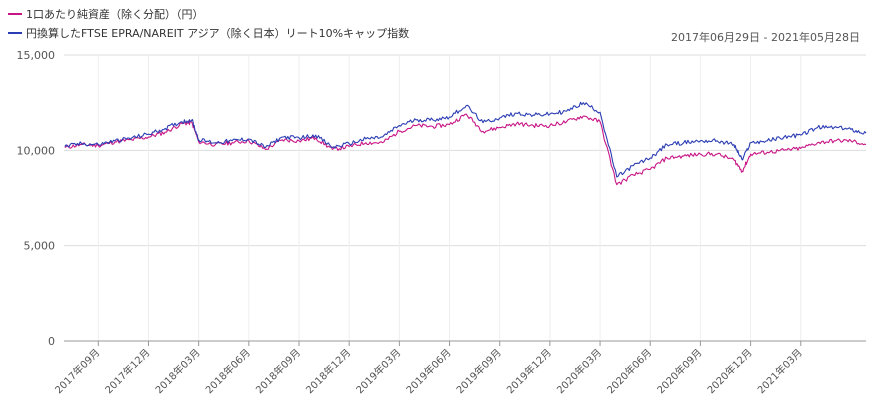 The width and height of the screenshot is (876, 413). Describe the element at coordinates (579, 371) in the screenshot. I see `x-tick-label: 2020年03月` at that location.